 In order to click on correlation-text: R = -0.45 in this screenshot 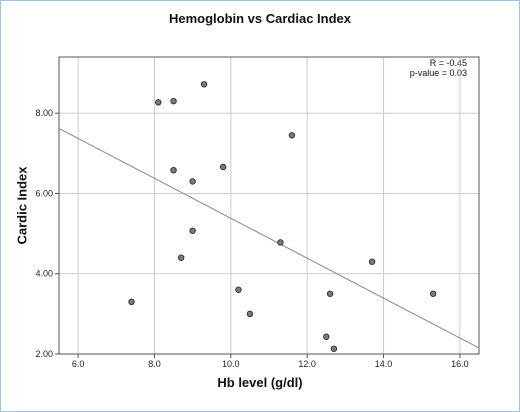, I will do `click(448, 63)`.